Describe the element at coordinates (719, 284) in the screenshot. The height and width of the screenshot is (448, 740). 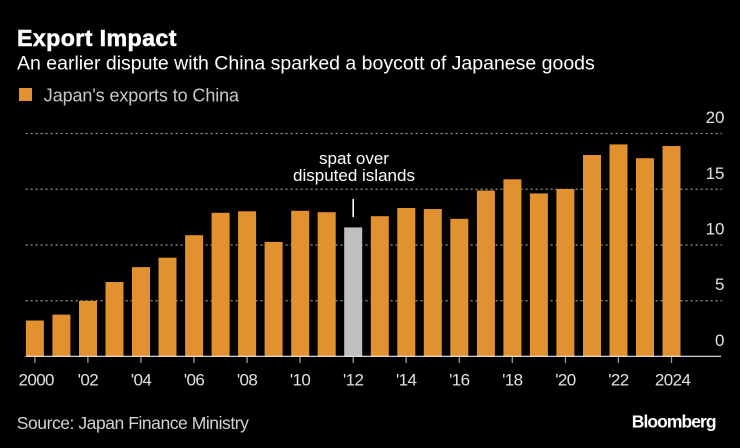
I see `svg-text: 5` at that location.